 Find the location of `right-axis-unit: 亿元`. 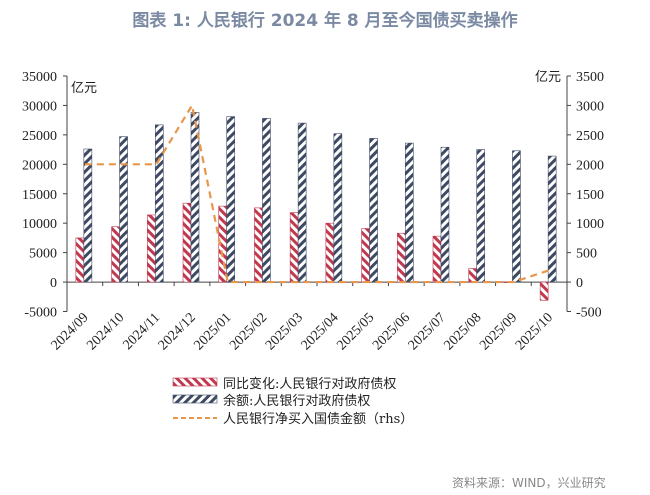

right-axis-unit: 亿元 is located at coordinates (548, 77).